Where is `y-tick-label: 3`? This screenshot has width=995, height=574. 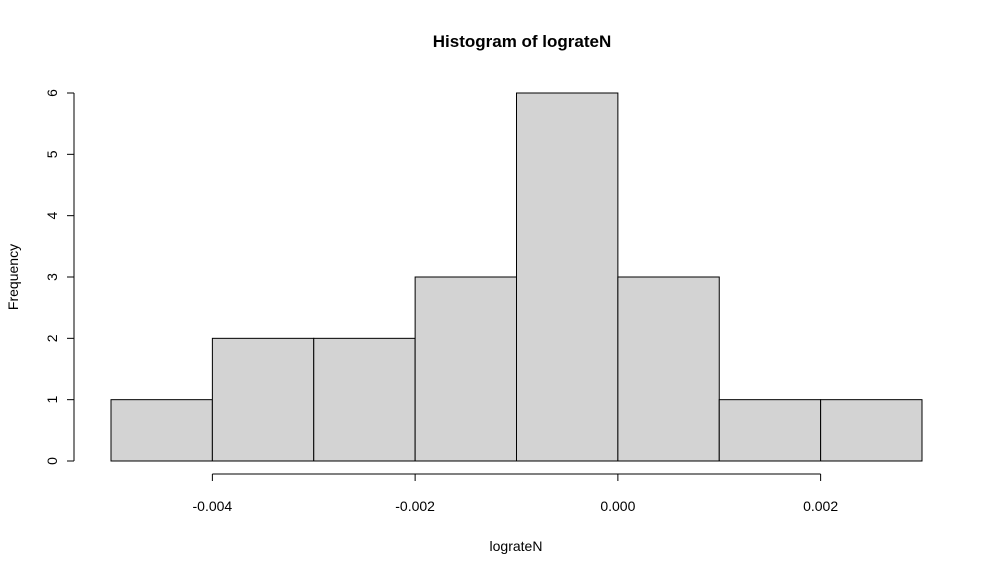
y-tick-label: 3 is located at coordinates (52, 277).